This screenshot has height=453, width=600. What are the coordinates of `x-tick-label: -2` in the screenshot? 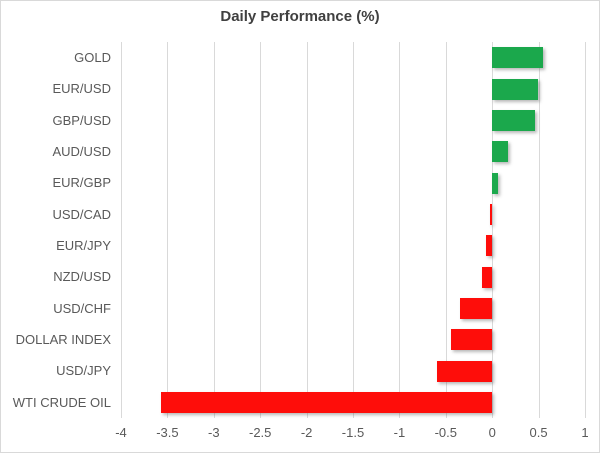 It's located at (306, 432).